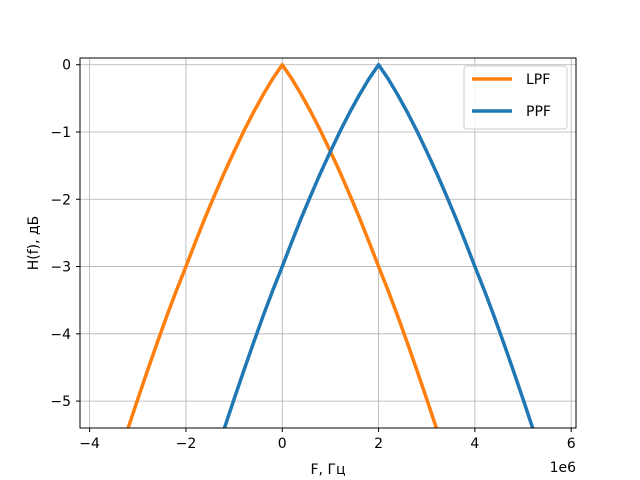 The image size is (640, 480). I want to click on legend-label-lpf: LPF, so click(538, 80).